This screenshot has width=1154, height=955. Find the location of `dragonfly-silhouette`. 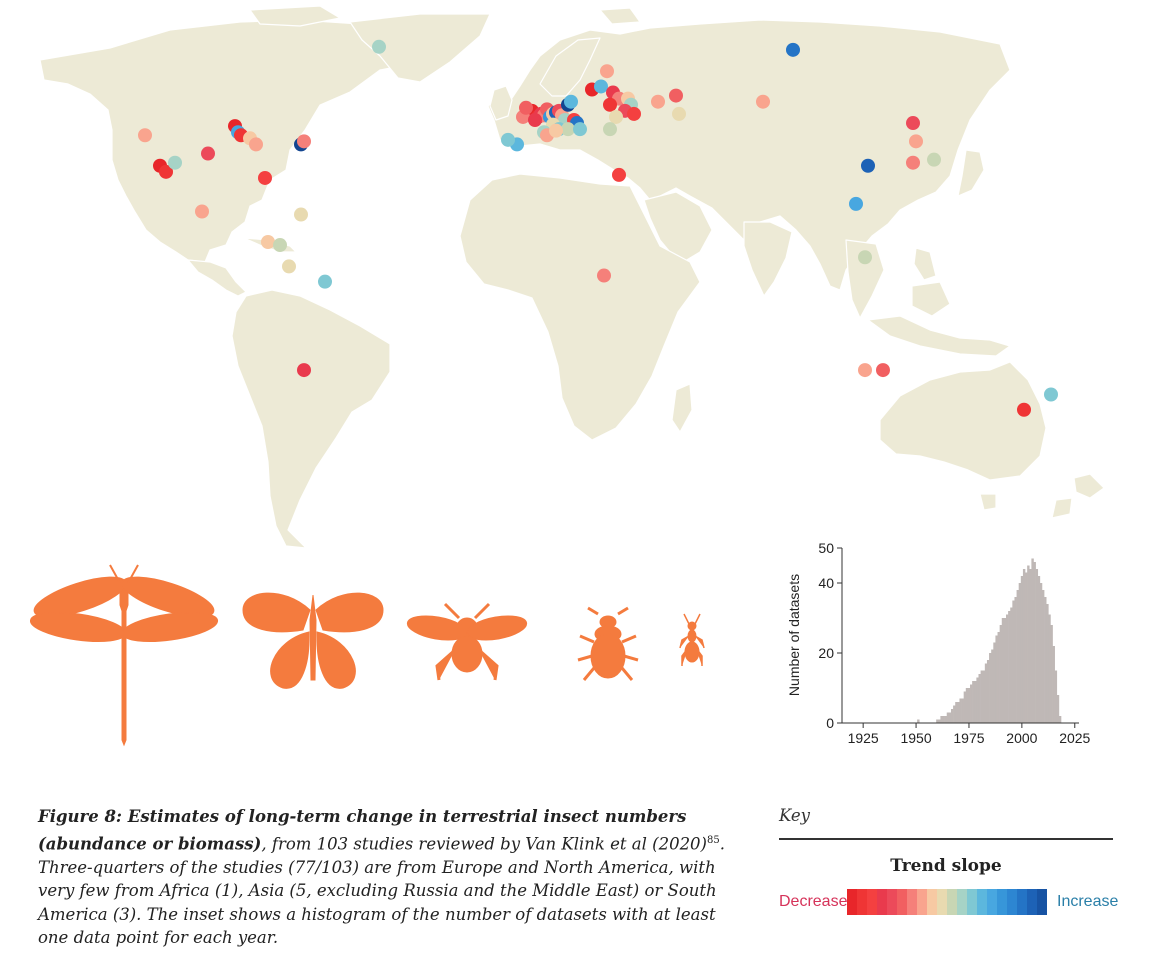

dragonfly-silhouette is located at coordinates (124, 655).